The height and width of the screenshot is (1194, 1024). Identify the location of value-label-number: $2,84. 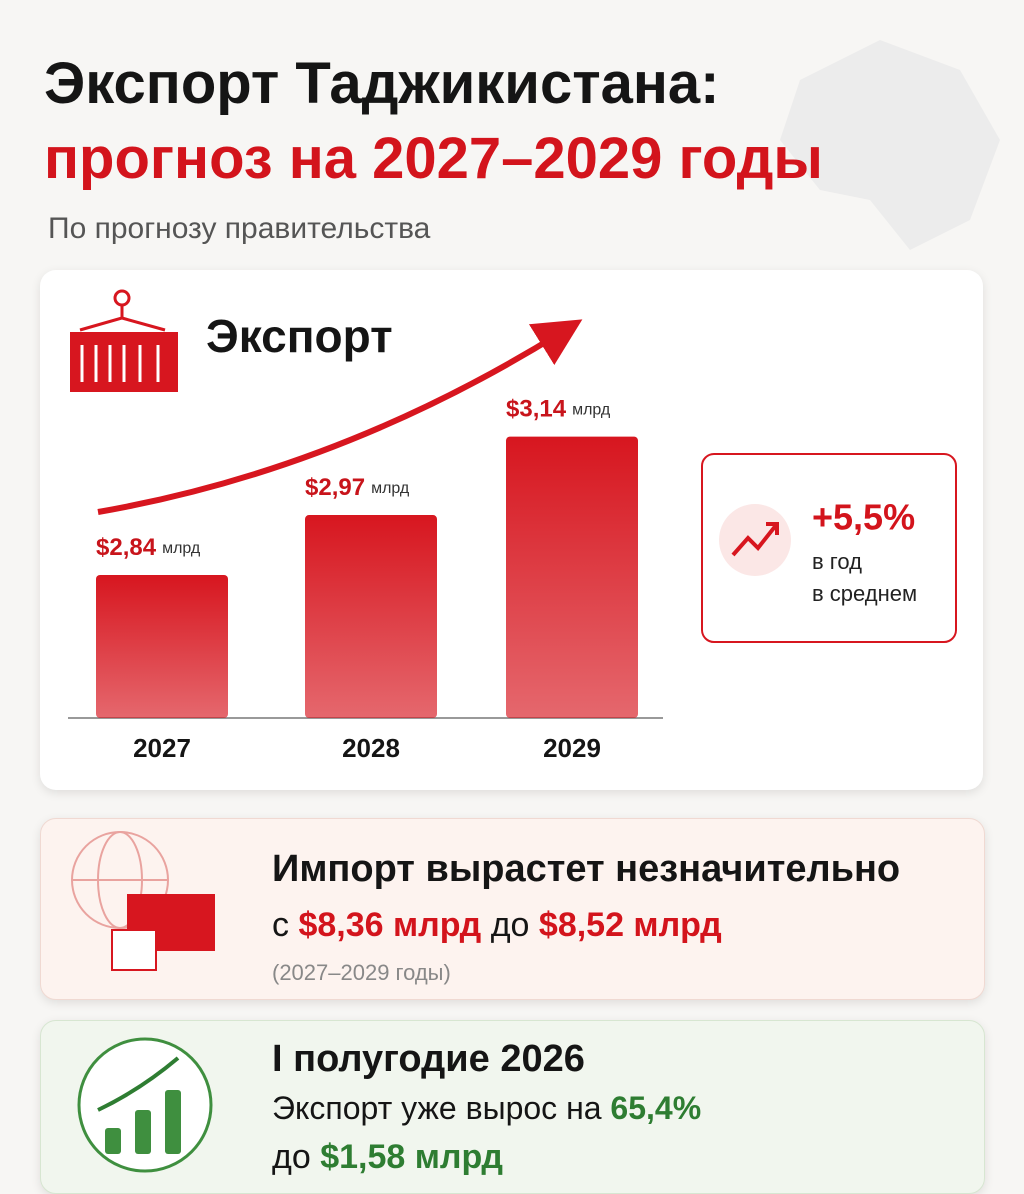
(126, 547).